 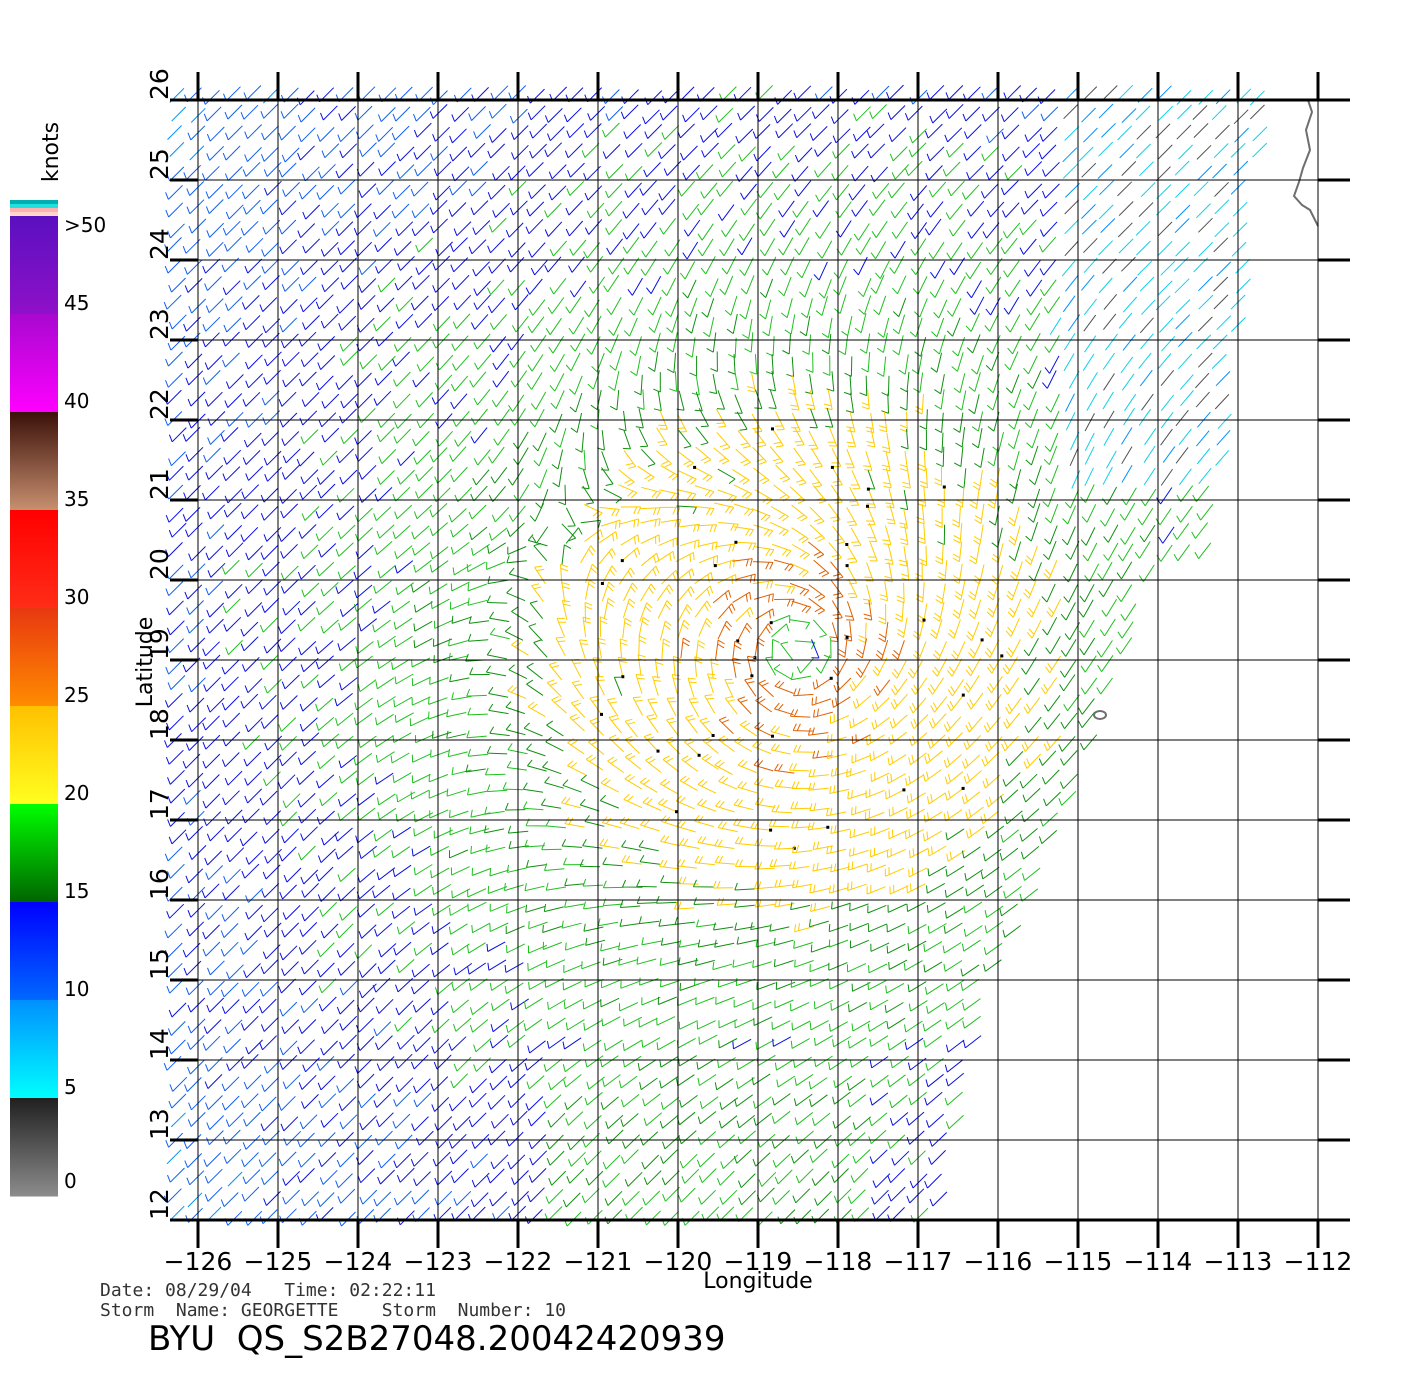 I want to click on rain-flag, so click(x=828, y=827).